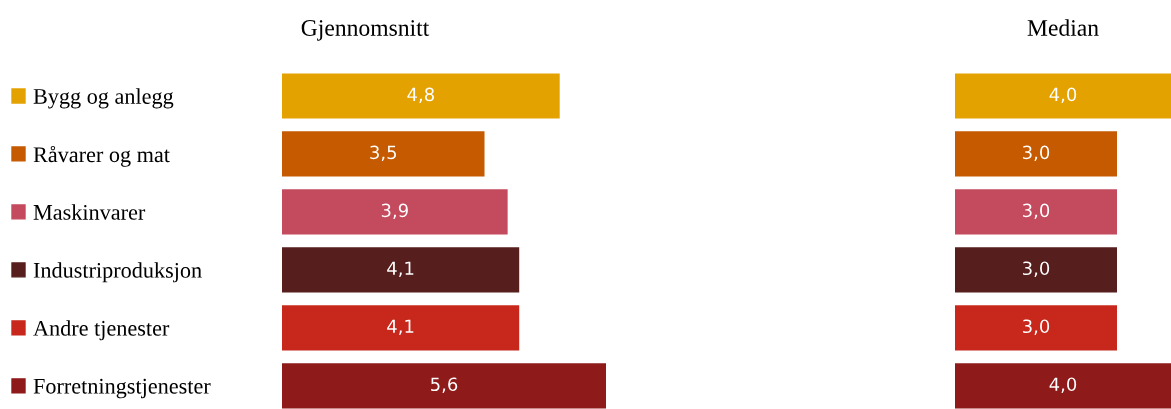 Image resolution: width=1171 pixels, height=409 pixels. Describe the element at coordinates (365, 30) in the screenshot. I see `chart-title: Gjennomsnitt` at that location.